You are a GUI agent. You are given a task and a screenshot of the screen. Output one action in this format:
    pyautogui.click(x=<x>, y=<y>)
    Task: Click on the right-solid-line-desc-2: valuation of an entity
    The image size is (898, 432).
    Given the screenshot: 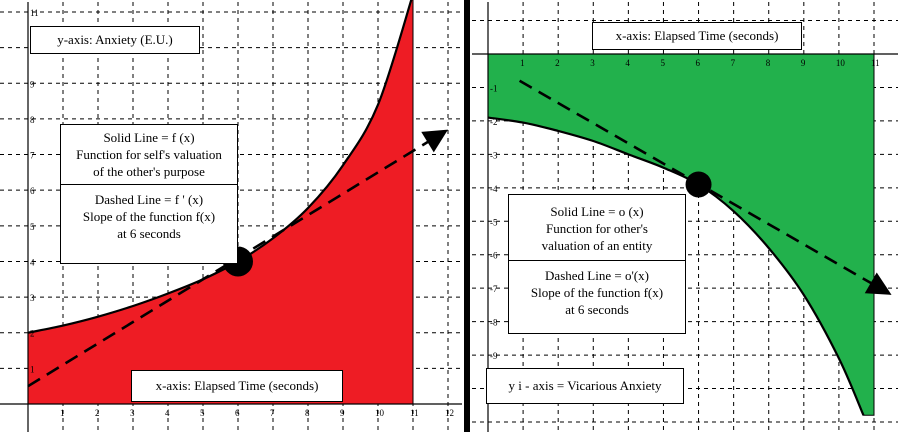 What is the action you would take?
    pyautogui.click(x=597, y=245)
    